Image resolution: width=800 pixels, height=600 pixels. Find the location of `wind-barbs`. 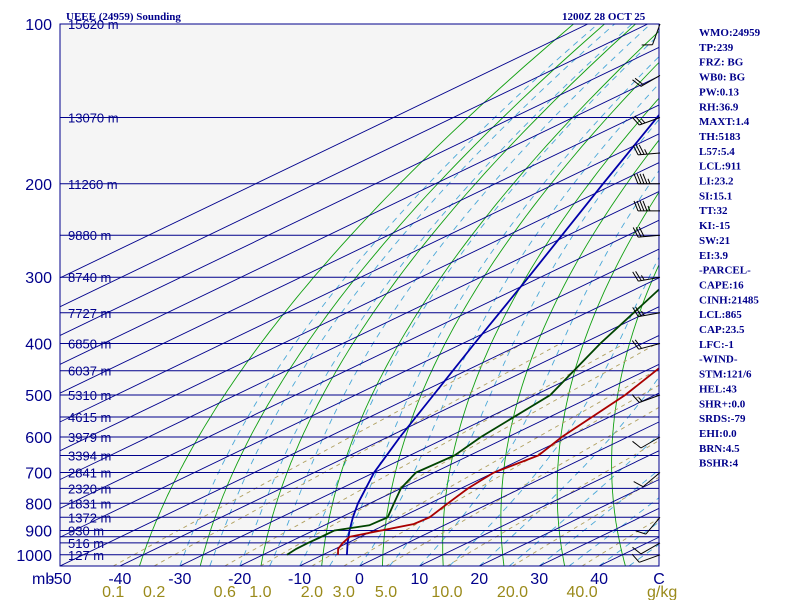

wind-barbs is located at coordinates (646, 293).